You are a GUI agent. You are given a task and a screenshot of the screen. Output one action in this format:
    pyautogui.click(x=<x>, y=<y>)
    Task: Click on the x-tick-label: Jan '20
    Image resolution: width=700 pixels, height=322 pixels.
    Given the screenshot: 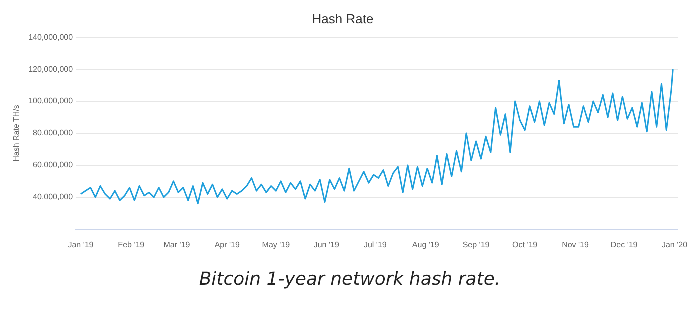 What is the action you would take?
    pyautogui.click(x=675, y=245)
    